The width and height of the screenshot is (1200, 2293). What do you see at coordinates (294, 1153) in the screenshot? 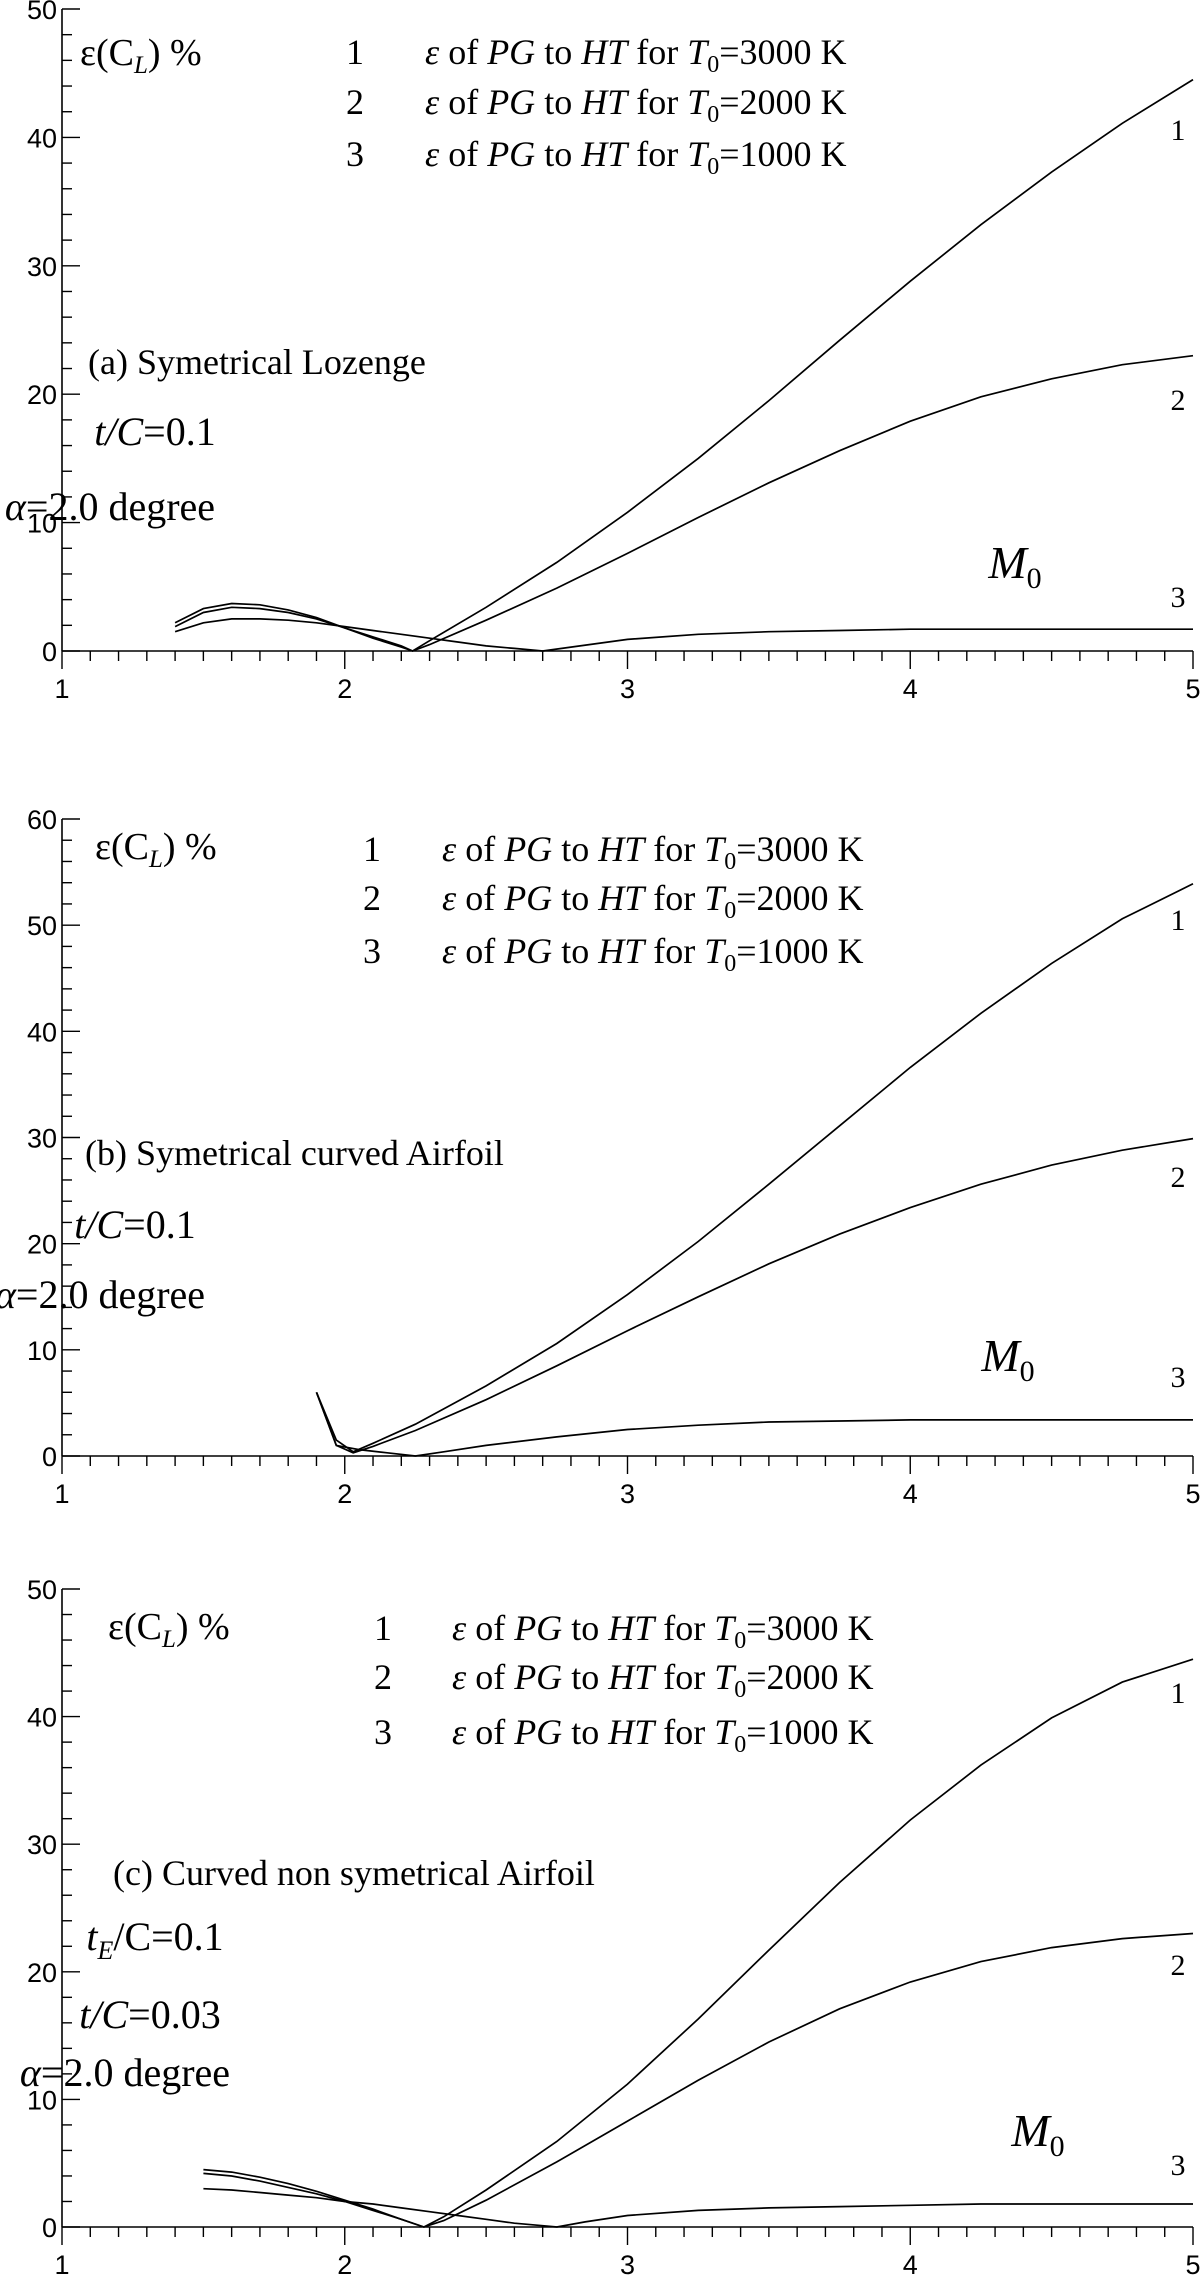
I see `panel-title: (b) Symetrical curved Airfoil` at bounding box center [294, 1153].